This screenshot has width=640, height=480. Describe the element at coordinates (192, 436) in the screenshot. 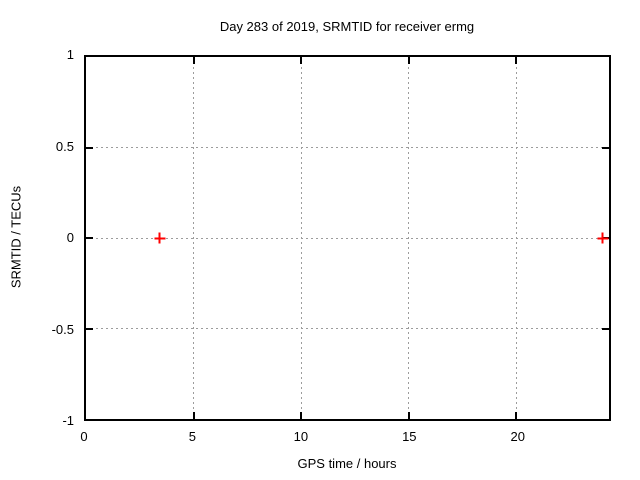

I see `x-tick-label: 5` at that location.